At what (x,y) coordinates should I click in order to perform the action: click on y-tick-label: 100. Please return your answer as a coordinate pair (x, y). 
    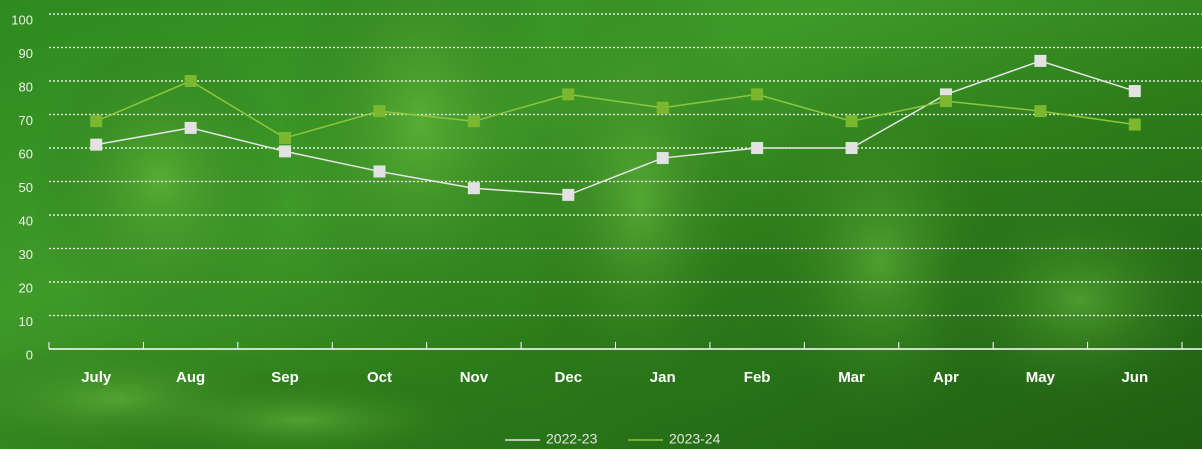
    Looking at the image, I should click on (22, 19).